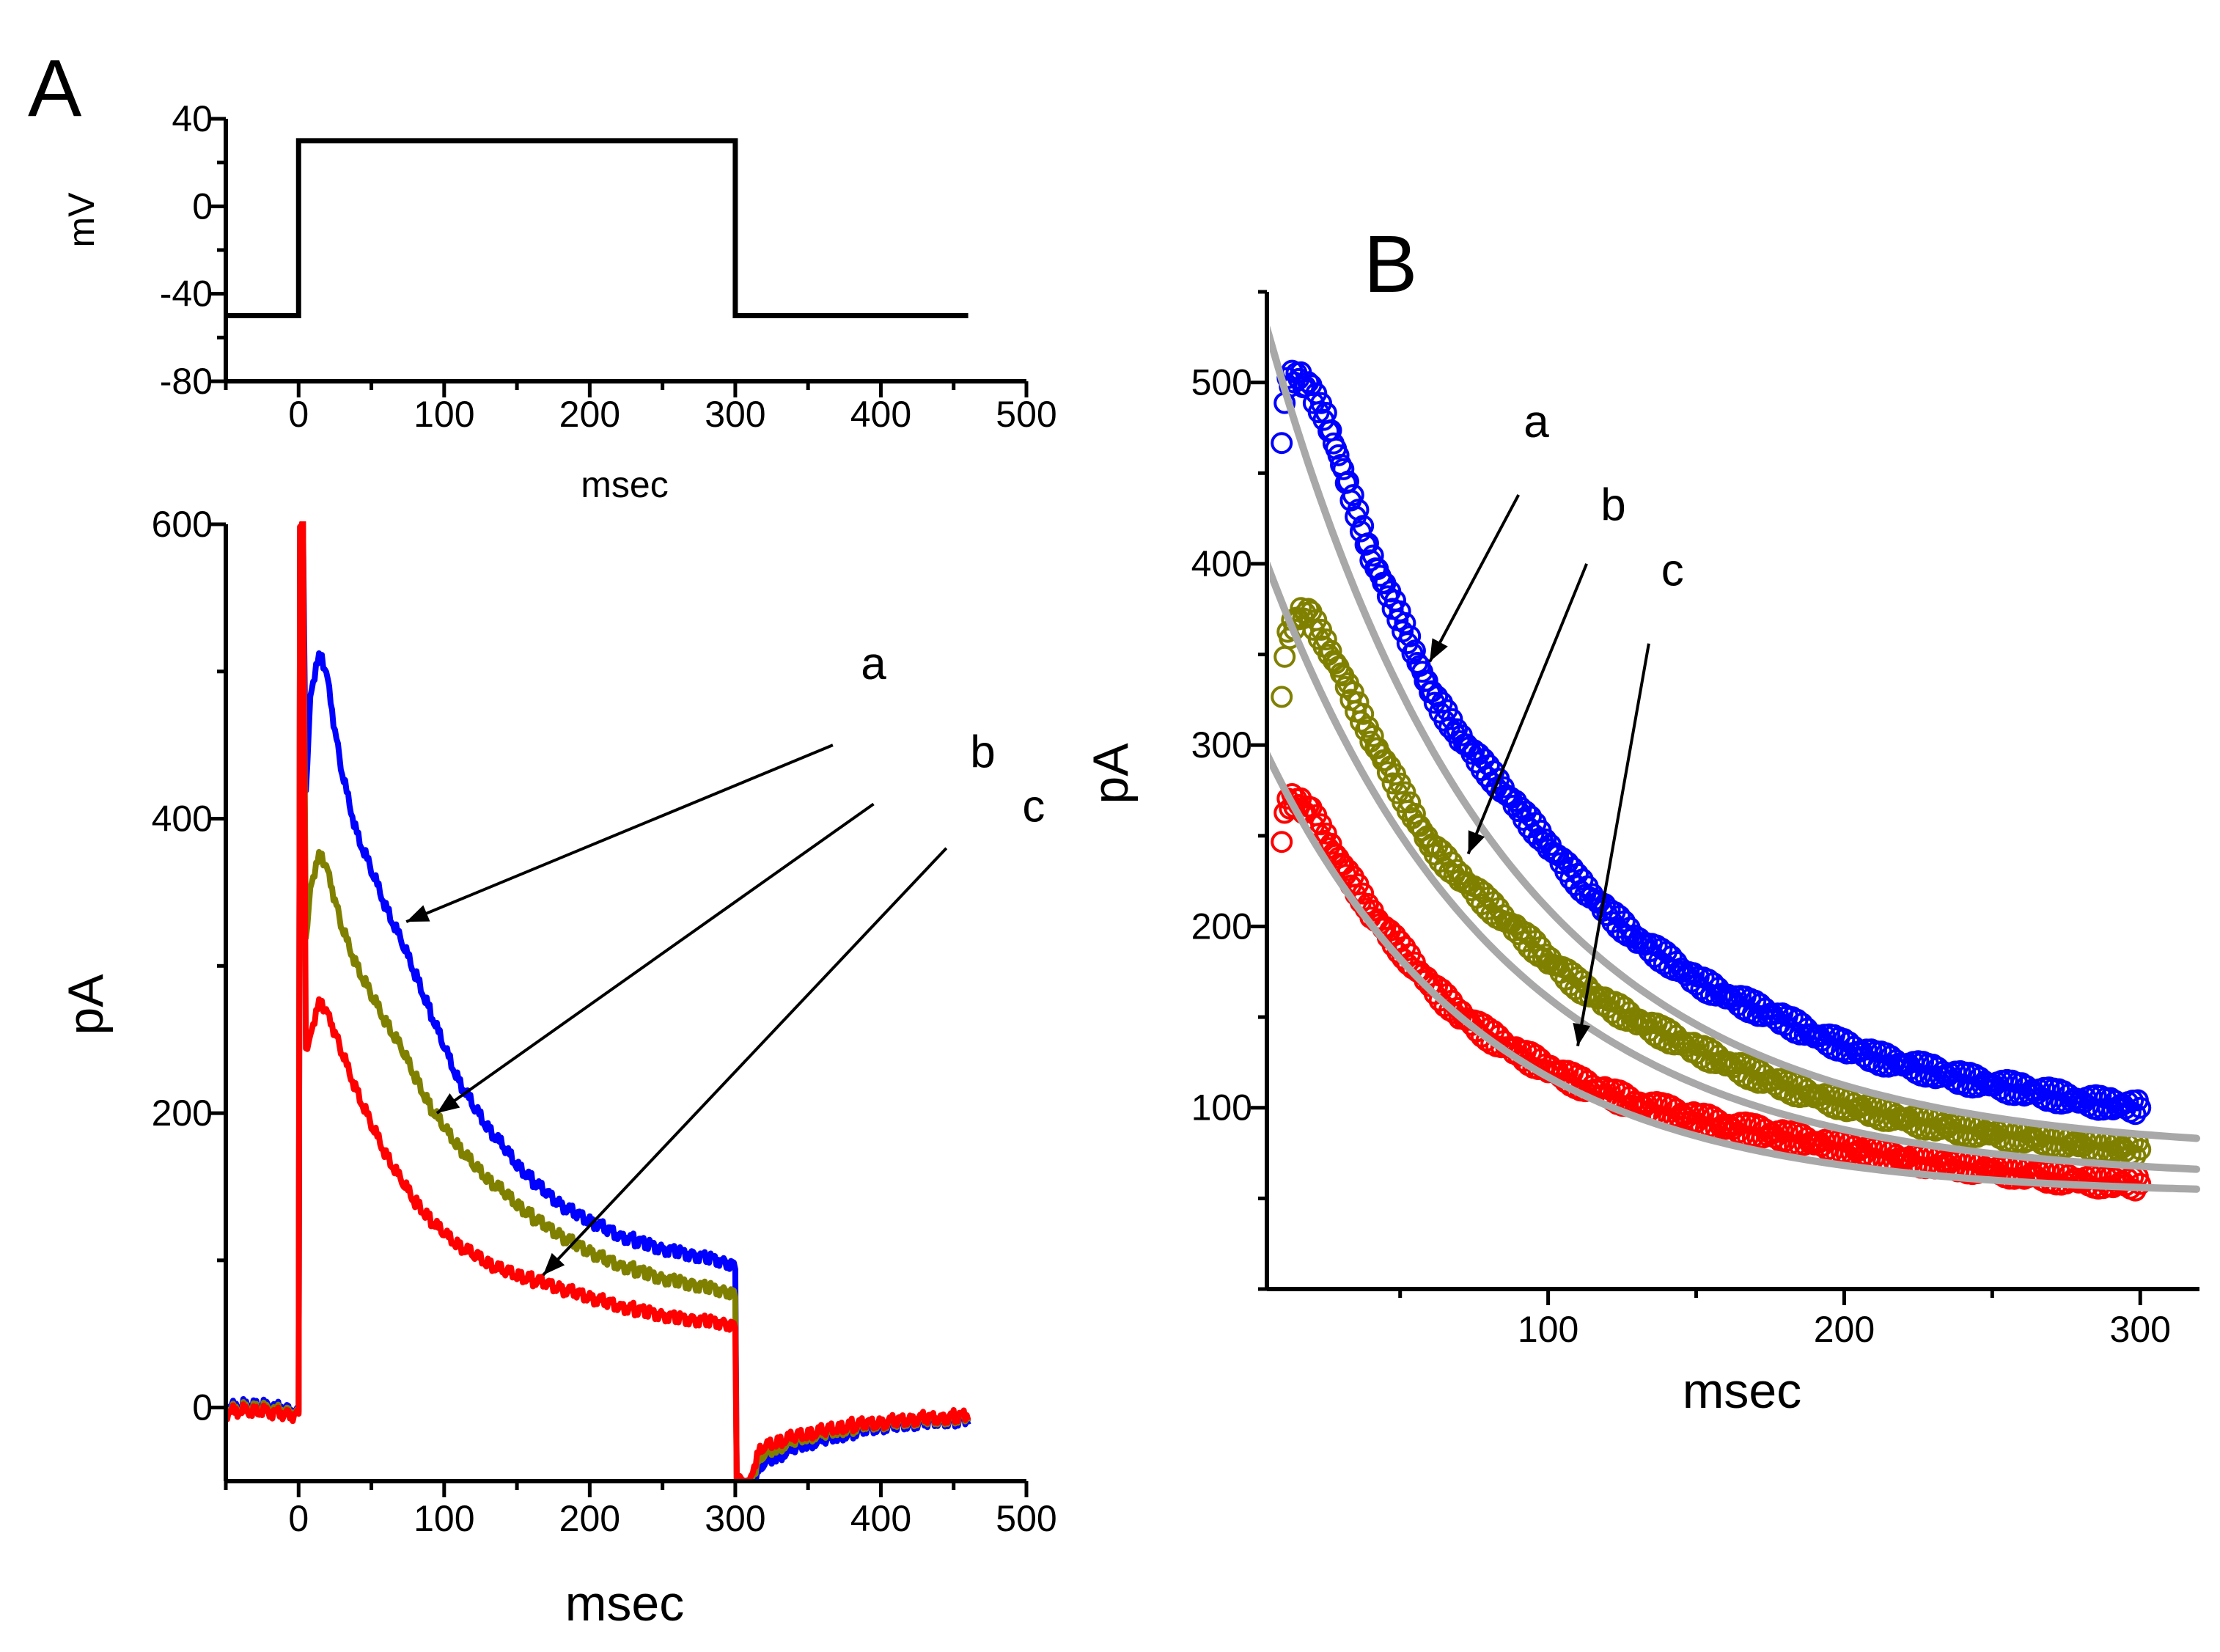  What do you see at coordinates (589, 1518) in the screenshot?
I see `currents-x-tick-label: 200` at bounding box center [589, 1518].